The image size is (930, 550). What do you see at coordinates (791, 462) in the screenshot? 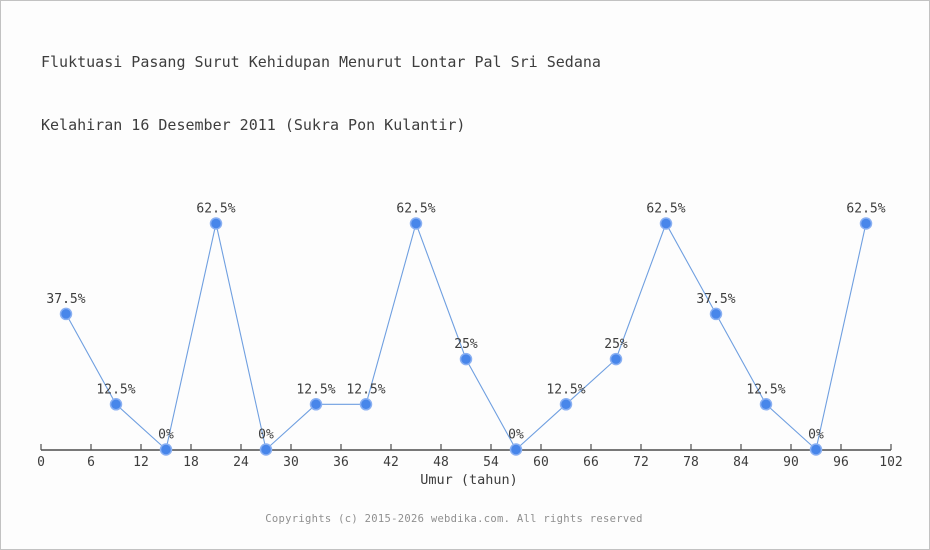
I see `x-tick-label: 90` at bounding box center [791, 462].